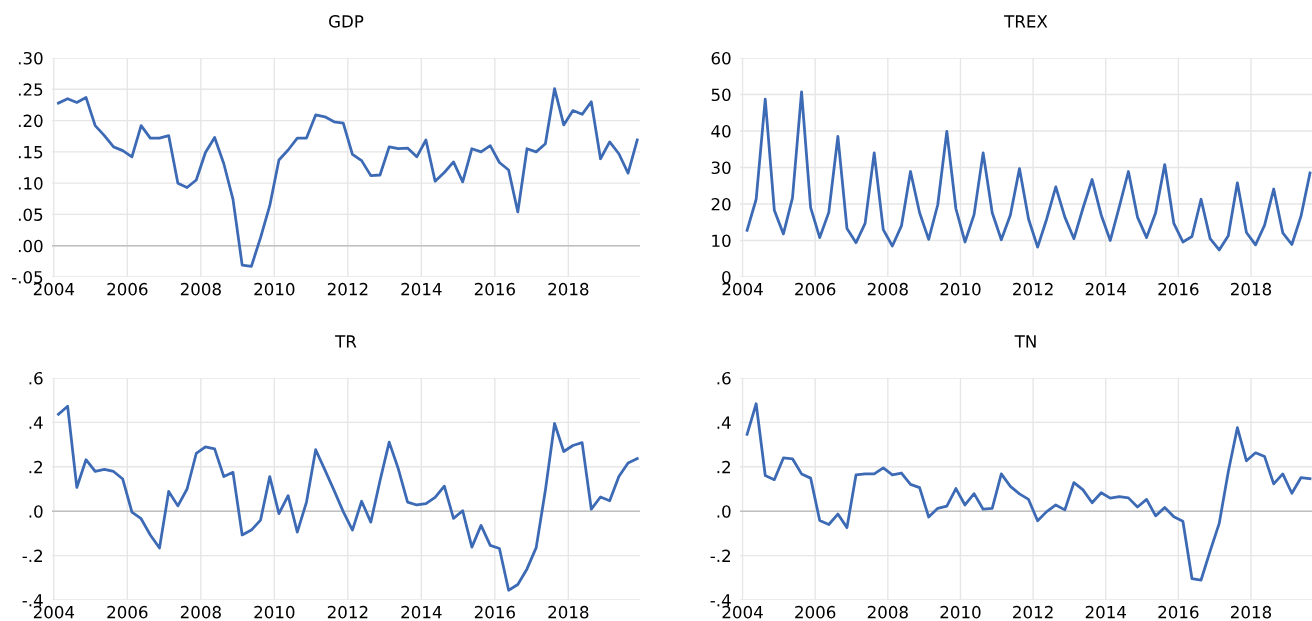  Describe the element at coordinates (721, 131) in the screenshot. I see `y-tick-label: 40` at that location.